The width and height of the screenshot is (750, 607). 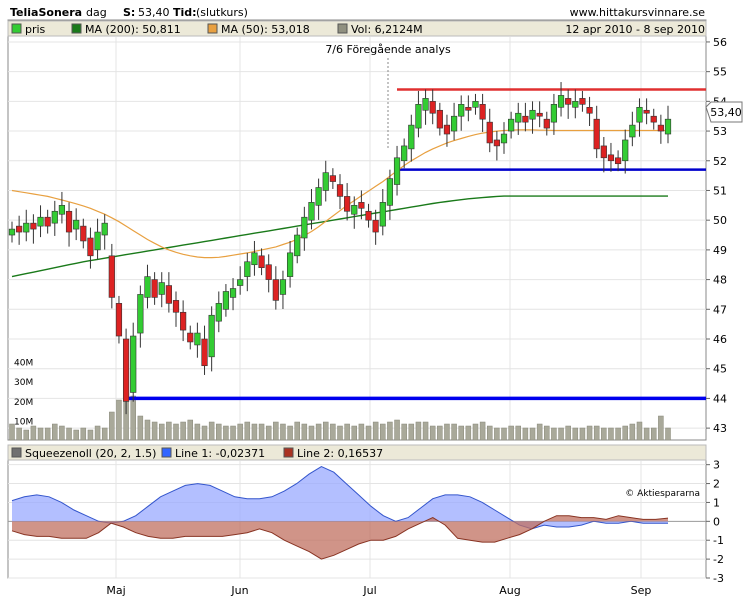 What do you see at coordinates (96, 12) in the screenshot?
I see `period-label: dag` at bounding box center [96, 12].